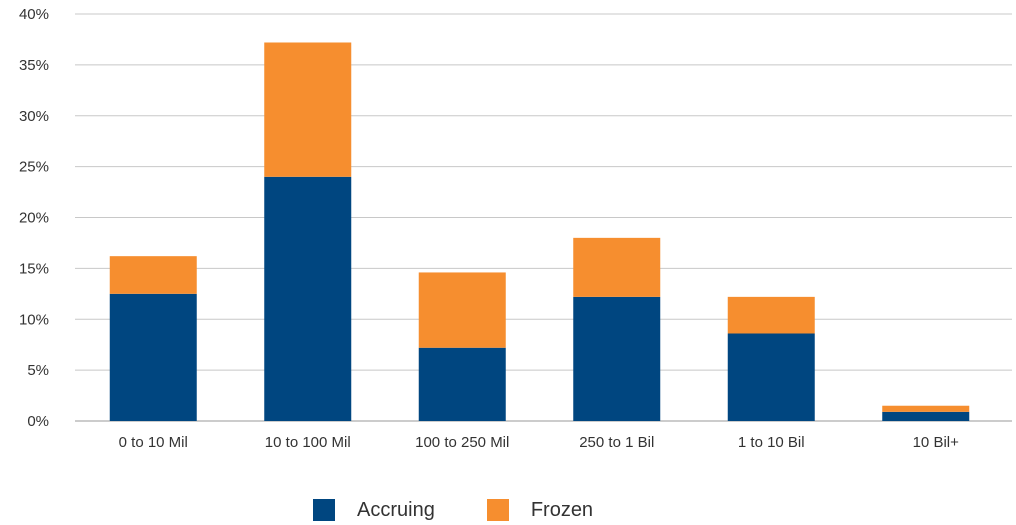 This screenshot has width=1016, height=525. What do you see at coordinates (34, 116) in the screenshot?
I see `y-tick-label: 30%` at bounding box center [34, 116].